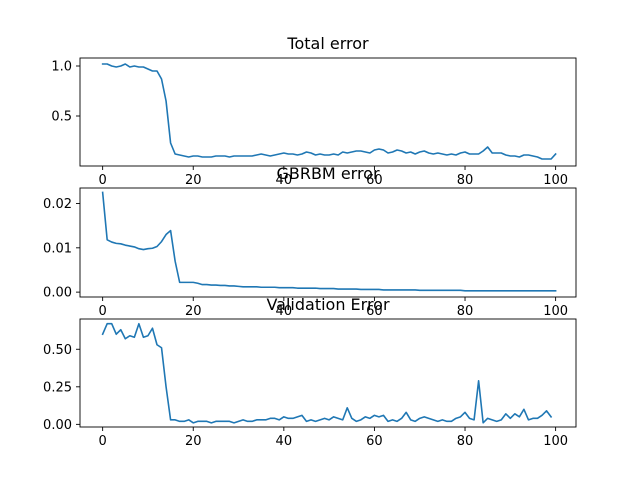  What do you see at coordinates (193, 441) in the screenshot?
I see `x-tick-label-3-20: 20` at bounding box center [193, 441].